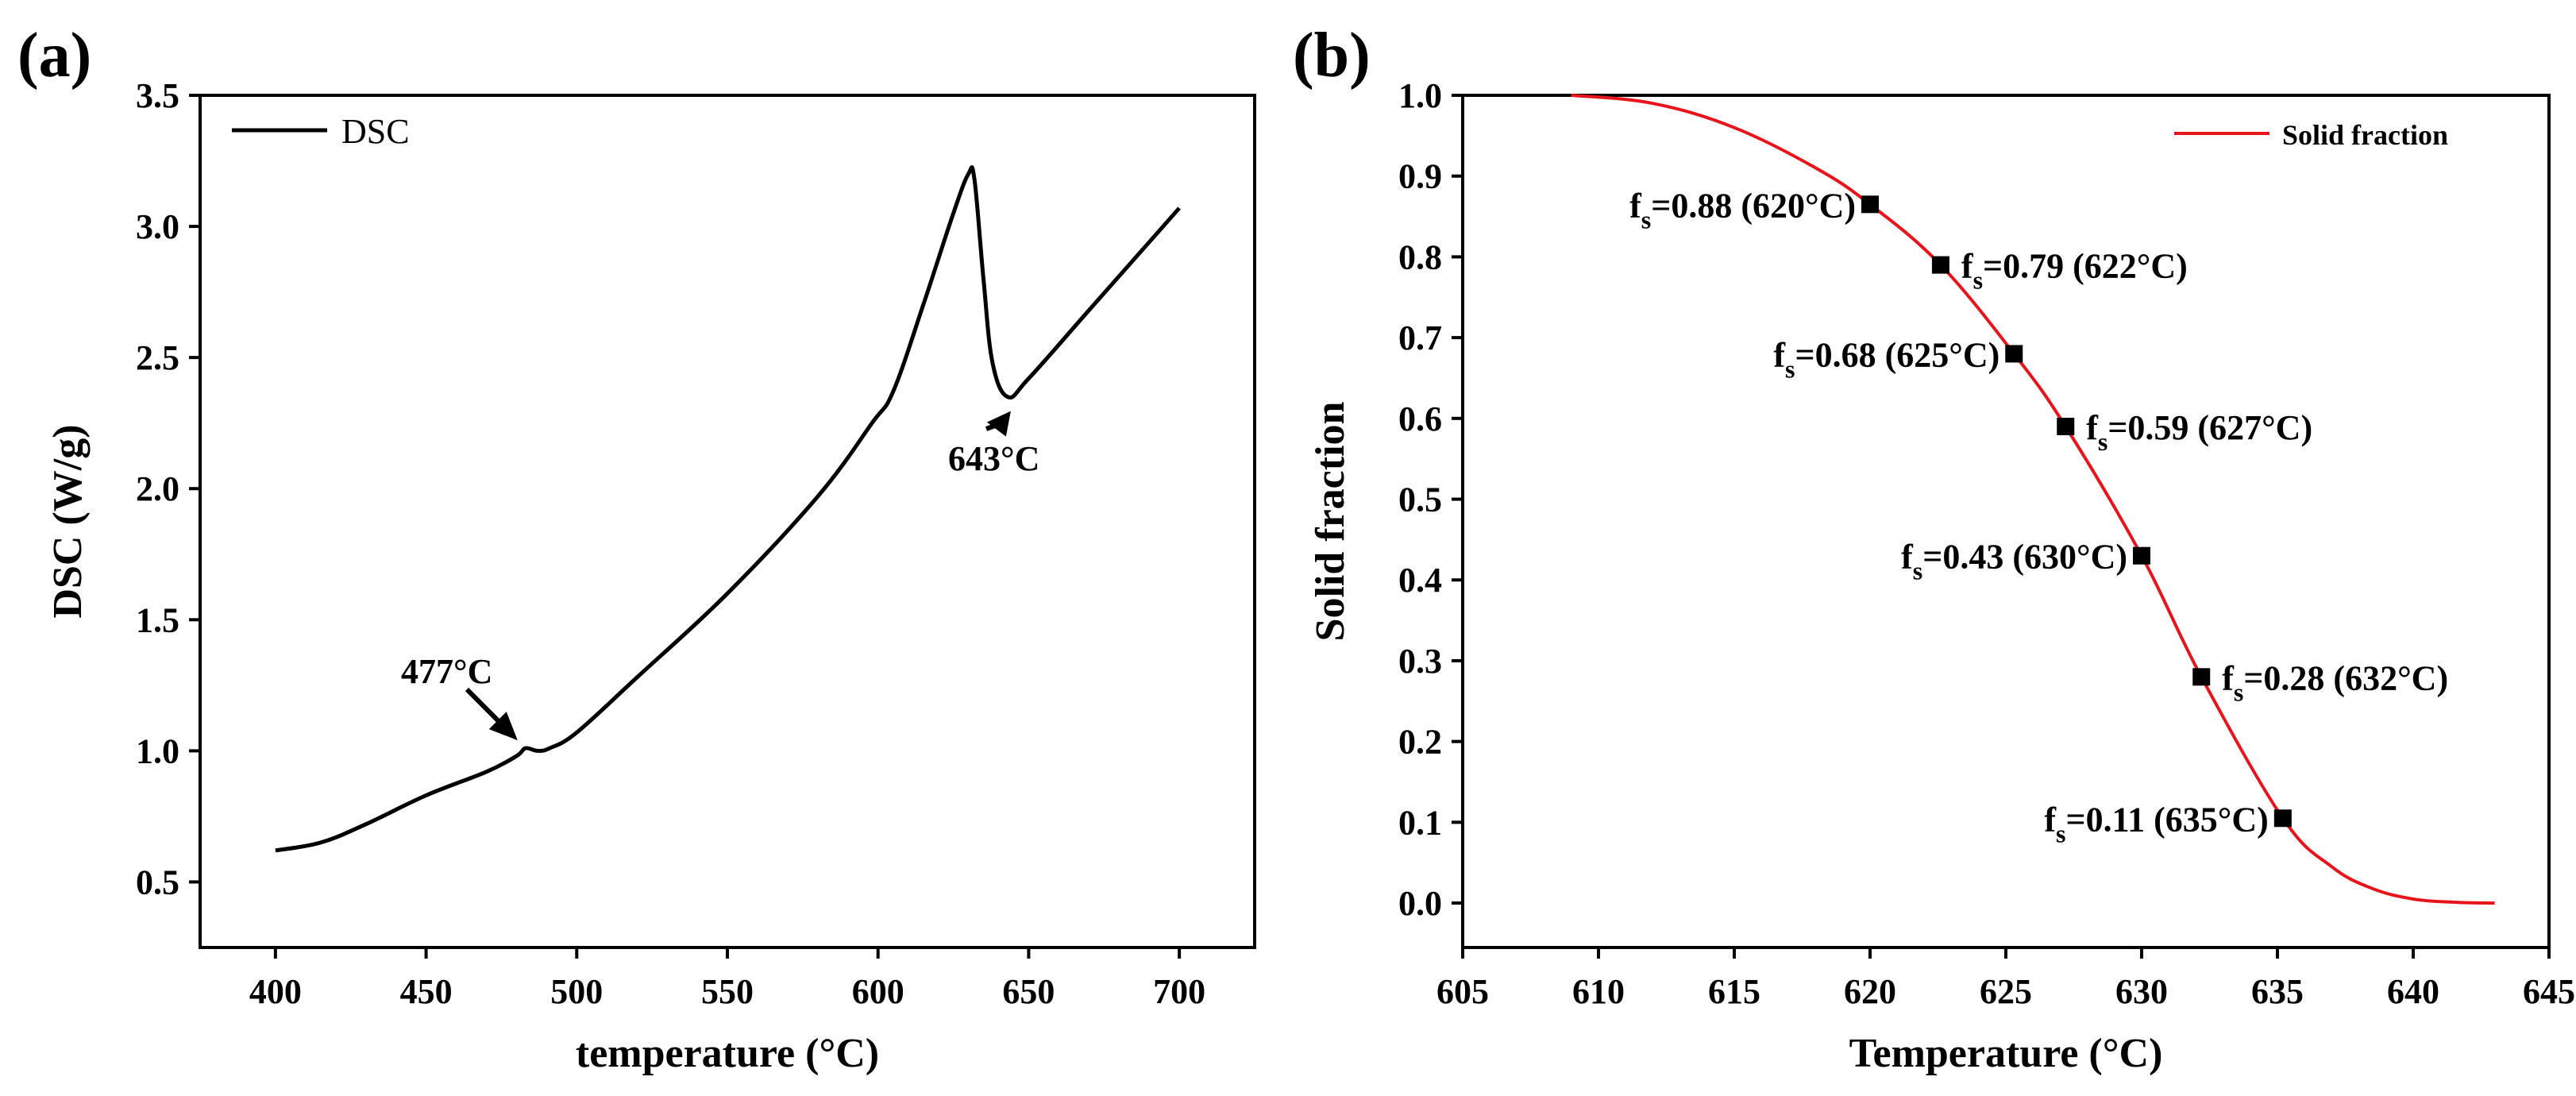 This screenshot has height=1096, width=2576. I want to click on data-point-label: fs=0.11 (635°C), so click(2156, 823).